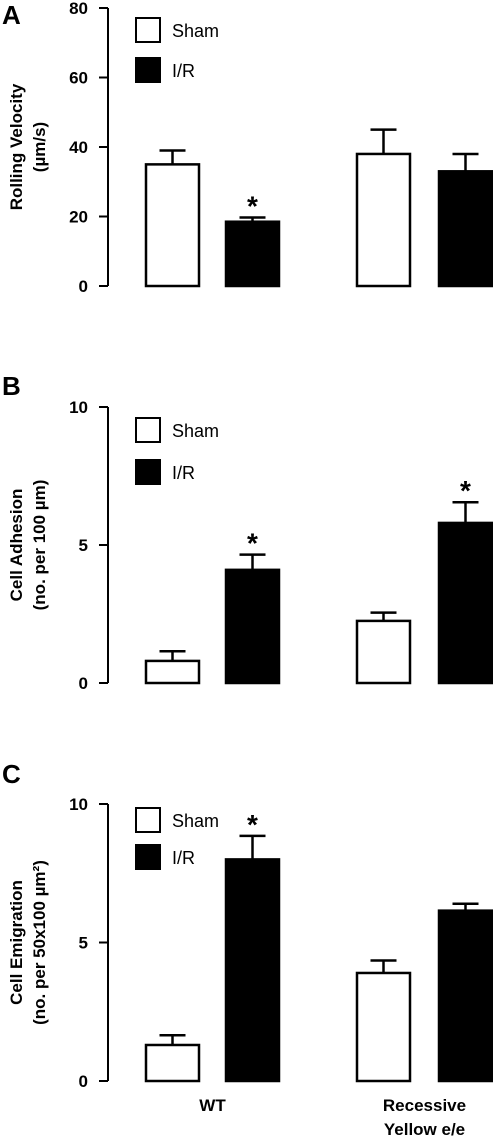 The image size is (493, 1138). I want to click on x-category-label: Yellow e/e, so click(424, 1129).